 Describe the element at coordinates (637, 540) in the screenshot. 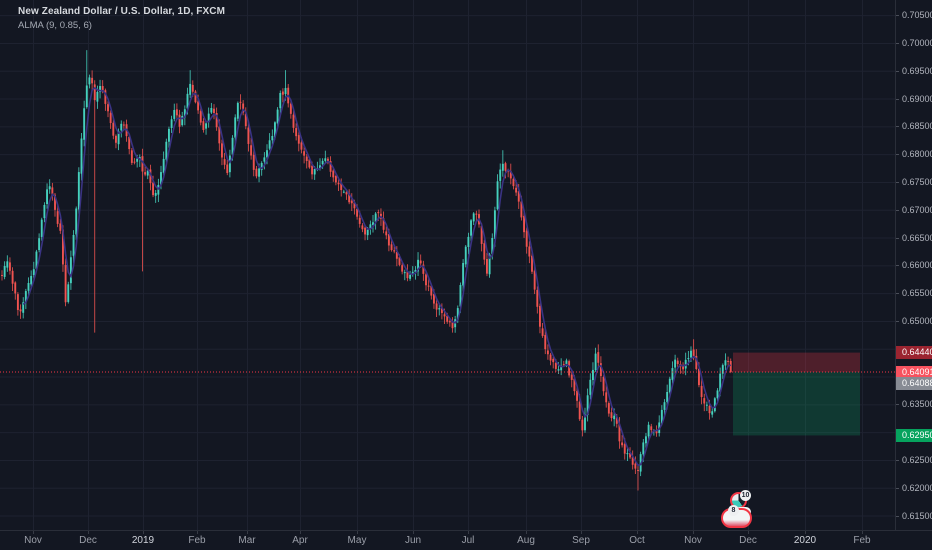

I see `time-tick-label: Oct` at that location.